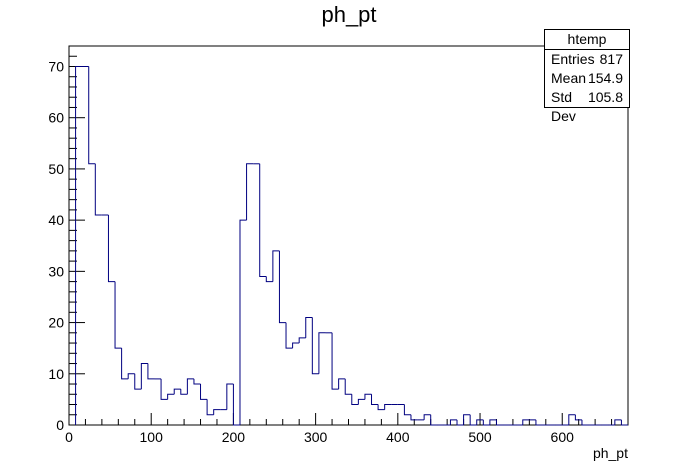 This screenshot has width=698, height=473. I want to click on stats-stddev-label: Std Dev, so click(563, 106).